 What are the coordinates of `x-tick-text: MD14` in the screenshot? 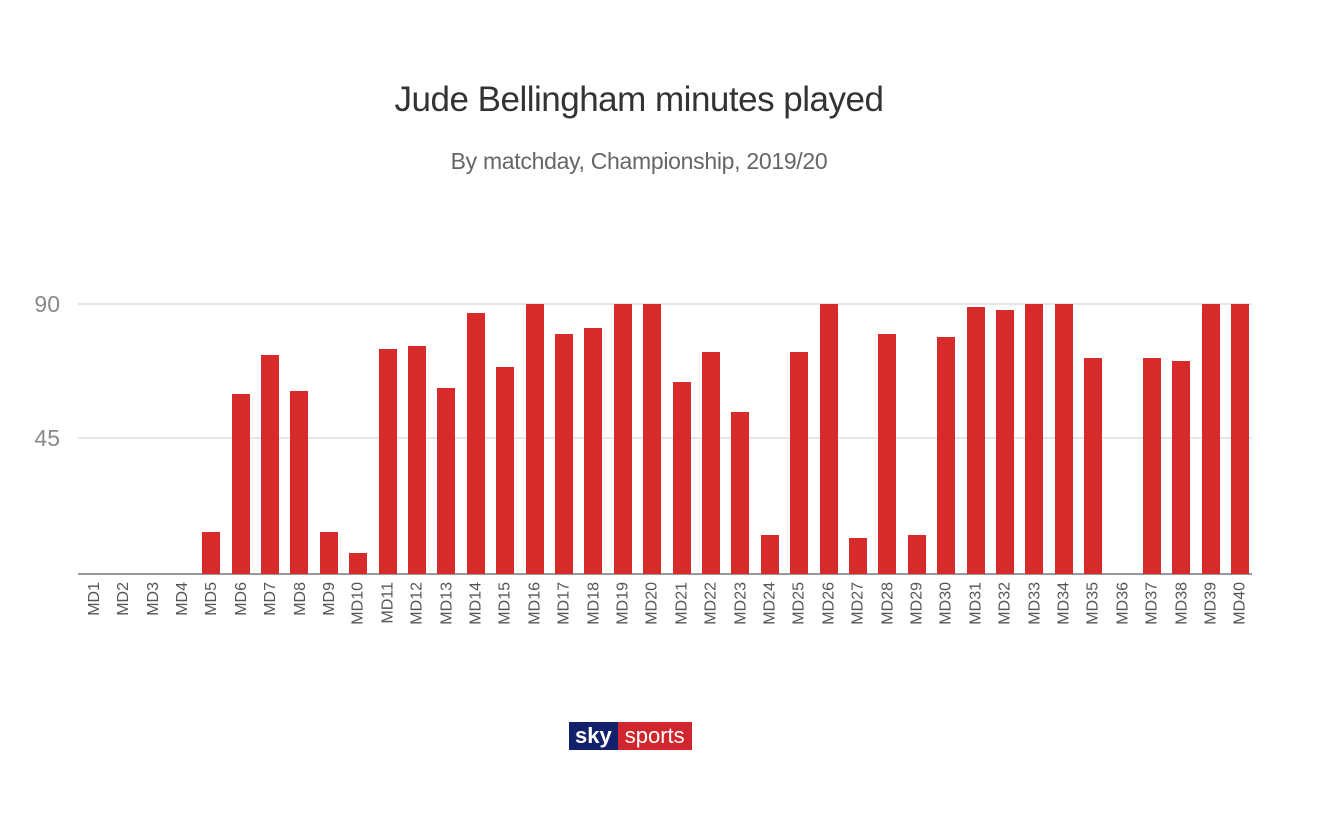 It's located at (476, 603).